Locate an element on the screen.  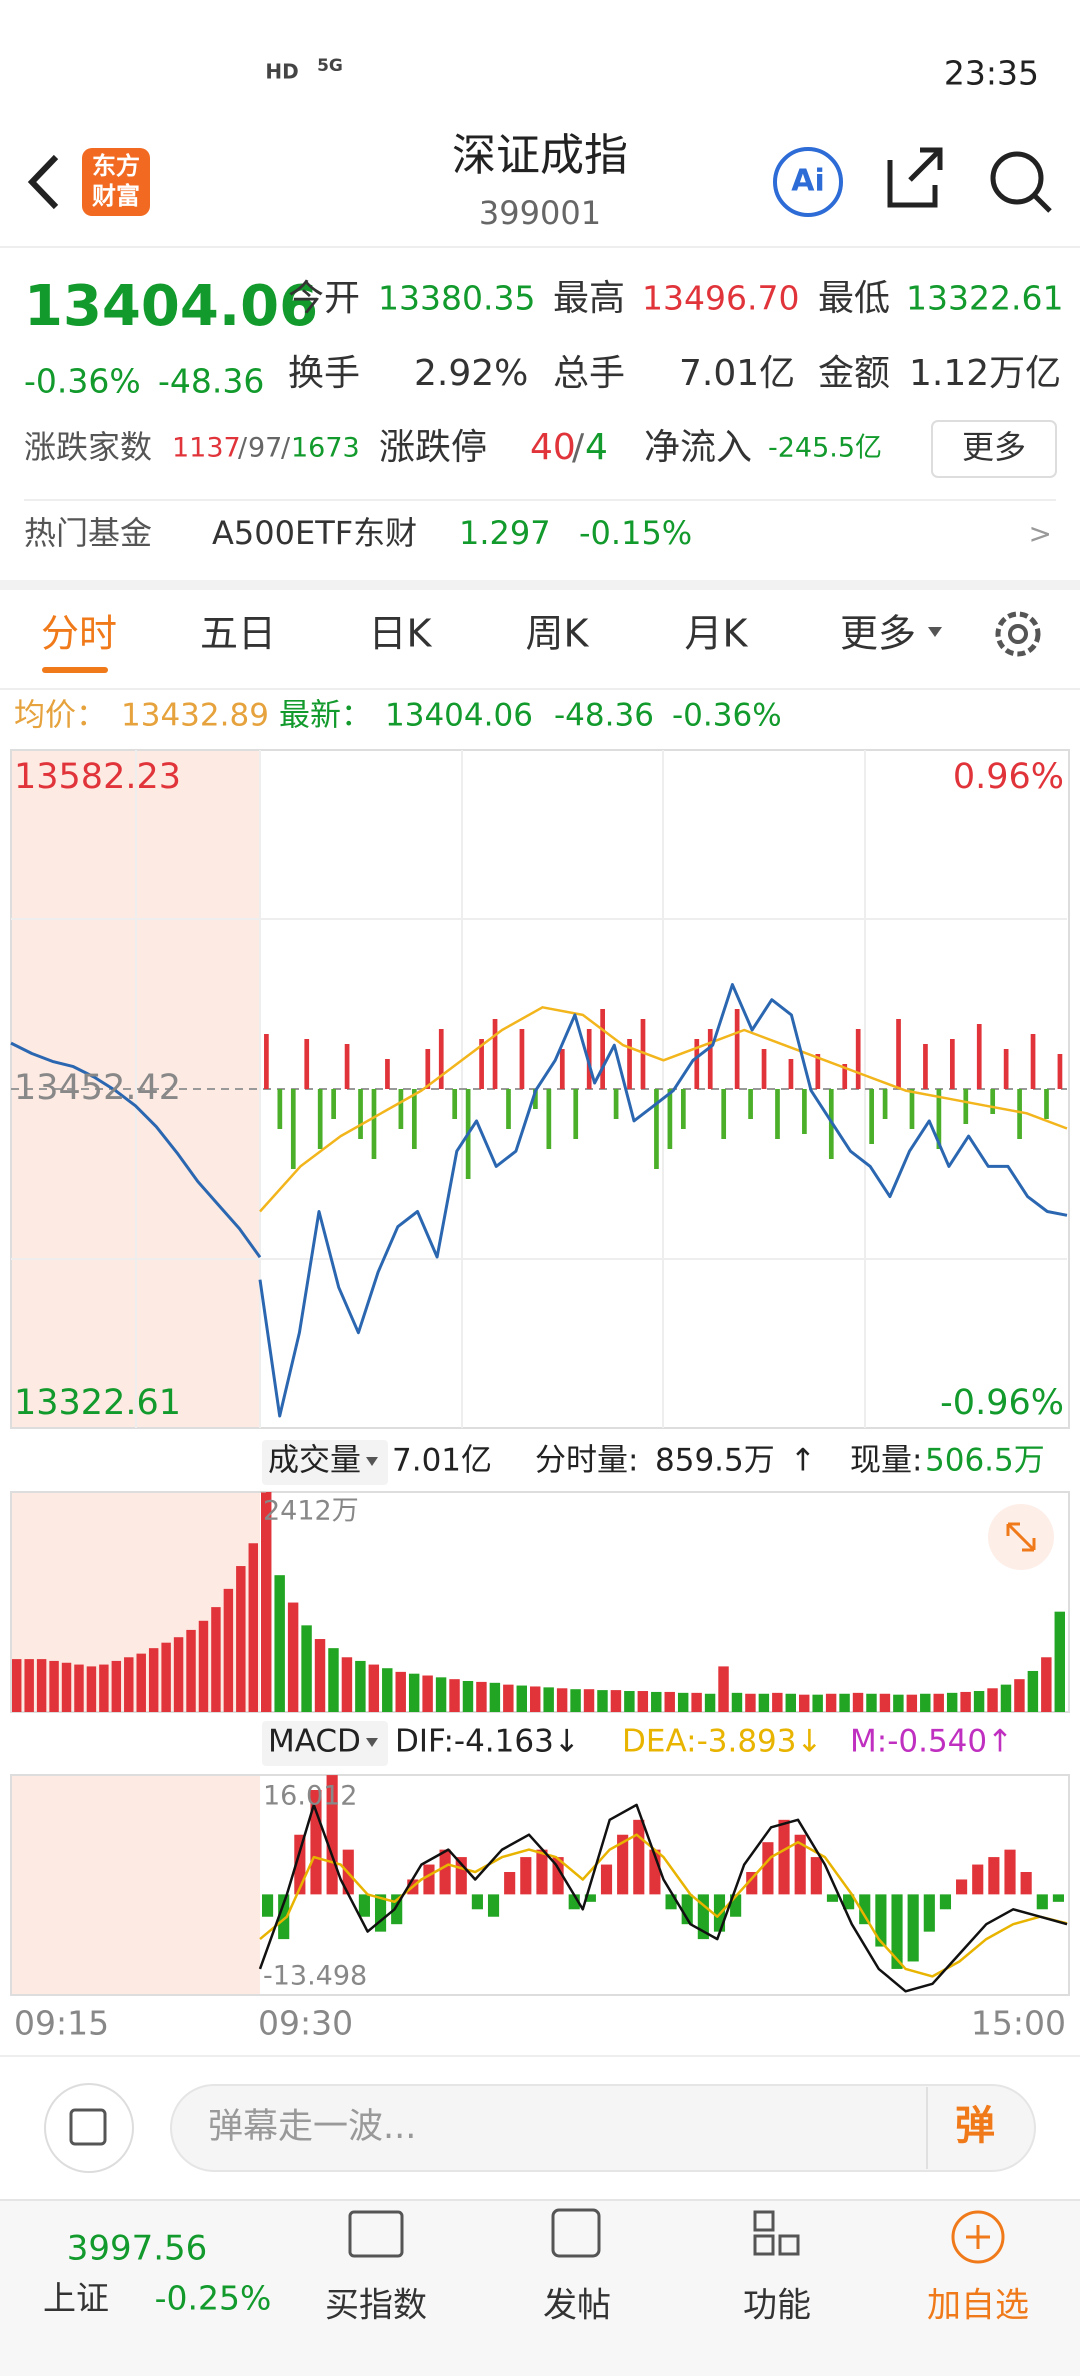
limit-label: 涨跌停 is located at coordinates (433, 447).